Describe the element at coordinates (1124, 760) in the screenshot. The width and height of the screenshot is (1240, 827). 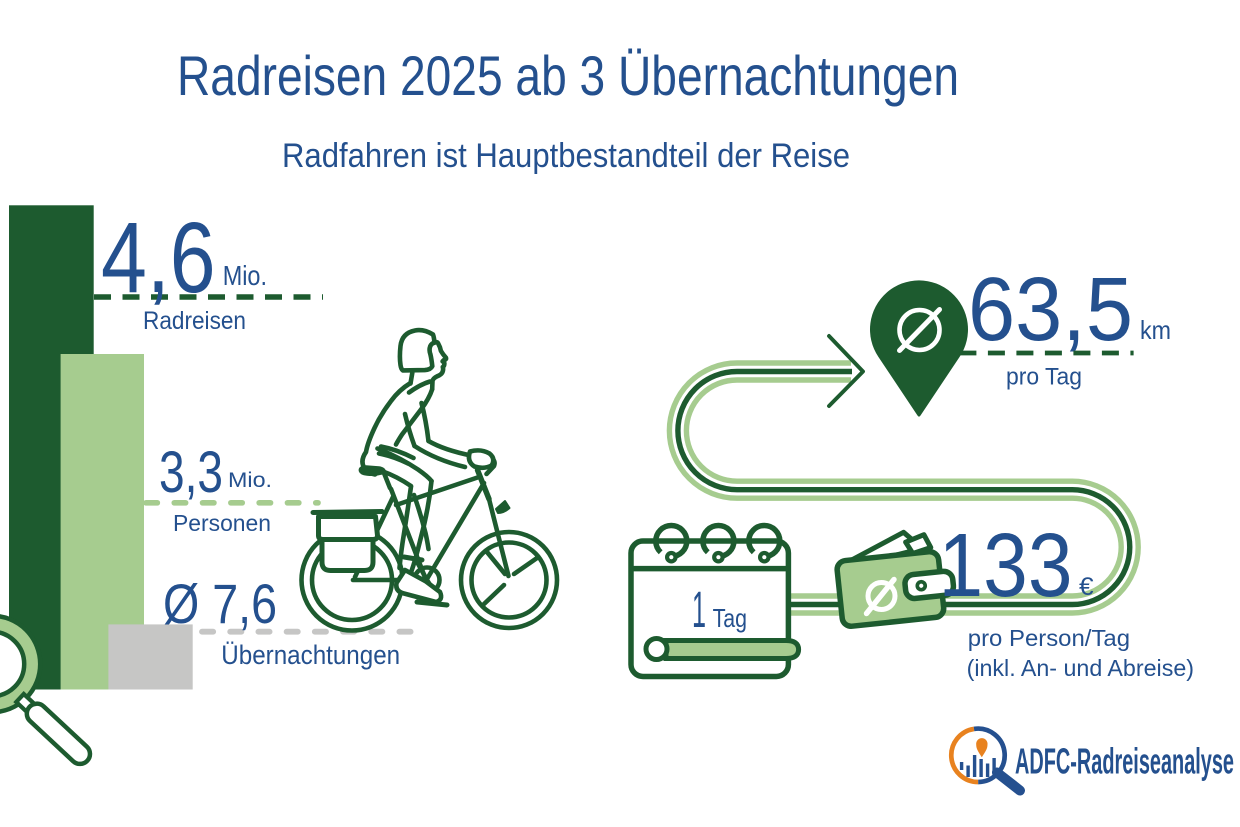
I see `svg-text: ADFC-Radreiseanalyse` at that location.